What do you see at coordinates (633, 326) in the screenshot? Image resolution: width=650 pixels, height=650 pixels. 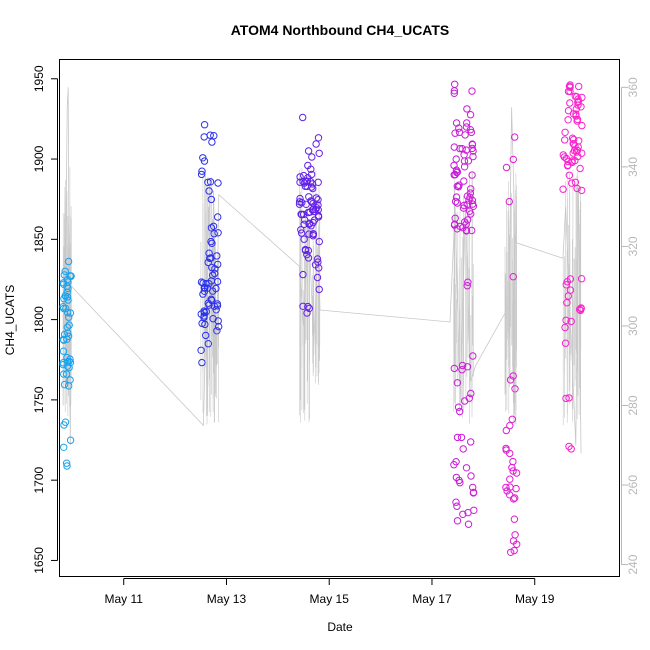 I see `y2-tick-label: 300` at bounding box center [633, 326].